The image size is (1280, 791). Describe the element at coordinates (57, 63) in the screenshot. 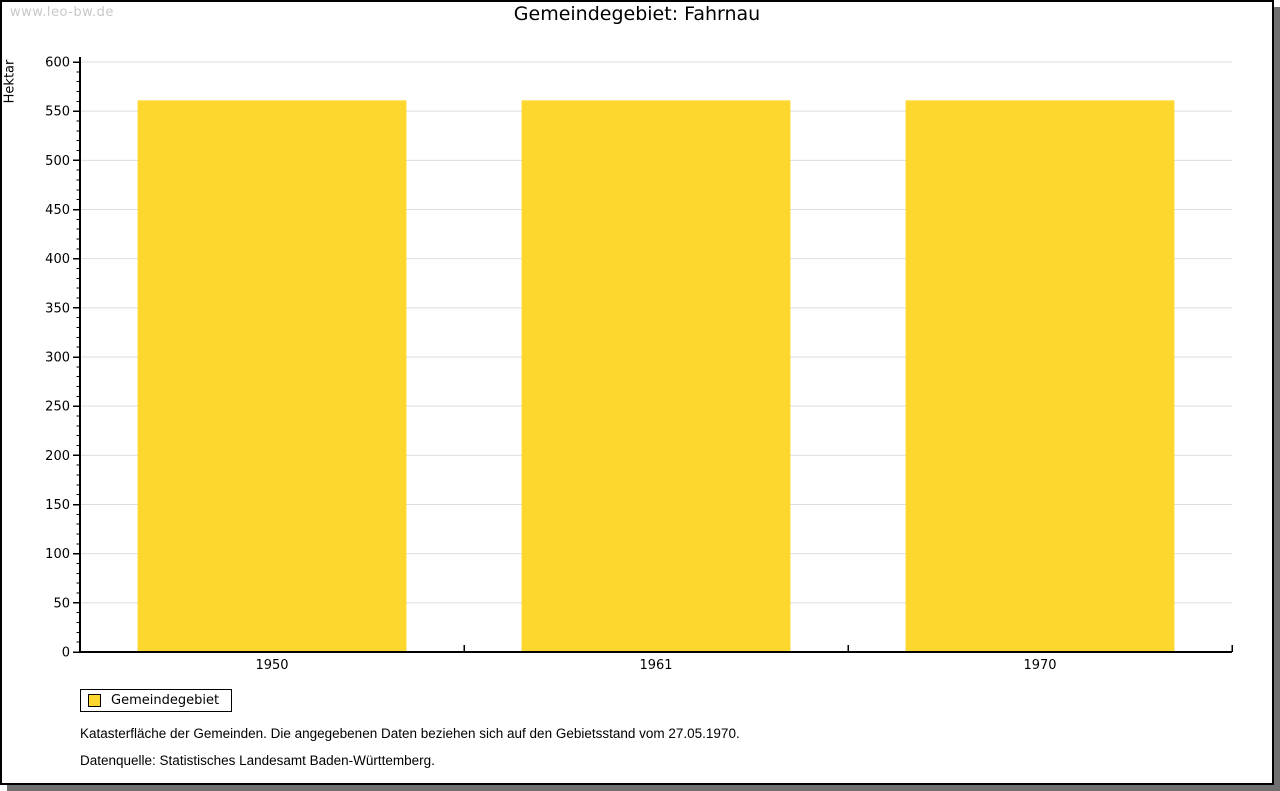

I see `y-tick-label-600: 600` at that location.